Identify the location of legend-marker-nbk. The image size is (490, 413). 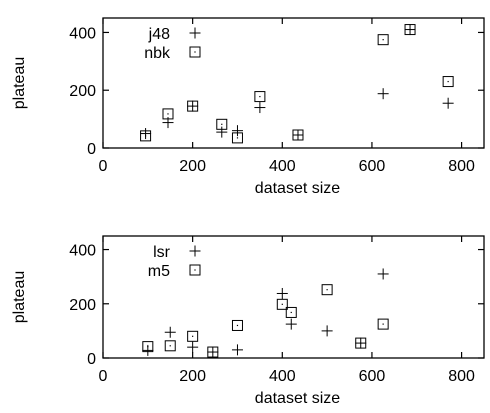
(195, 52).